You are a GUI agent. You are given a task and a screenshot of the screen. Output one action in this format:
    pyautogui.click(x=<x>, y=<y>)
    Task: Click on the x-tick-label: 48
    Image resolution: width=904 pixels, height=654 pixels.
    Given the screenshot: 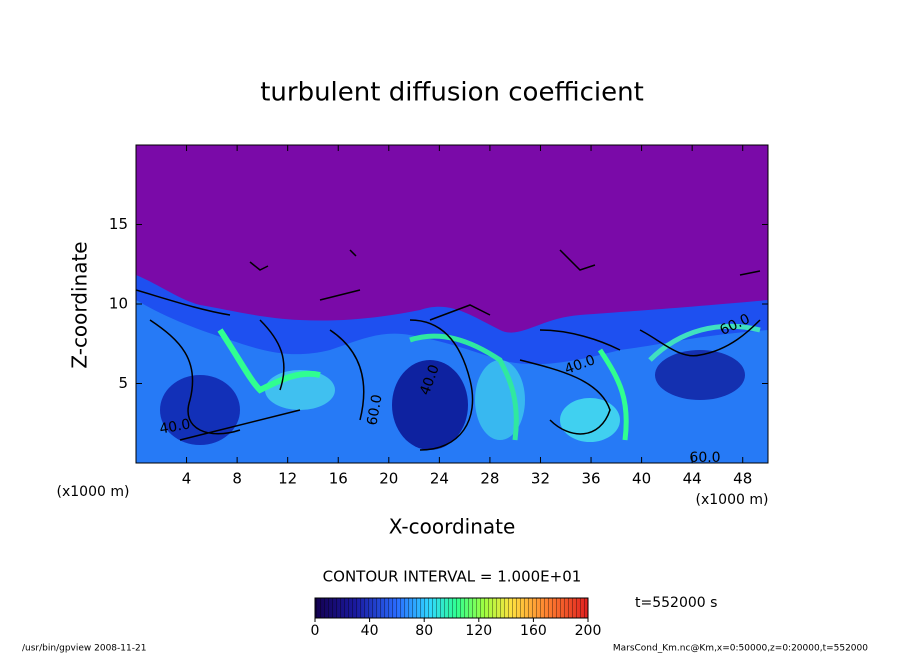 What is the action you would take?
    pyautogui.click(x=742, y=479)
    